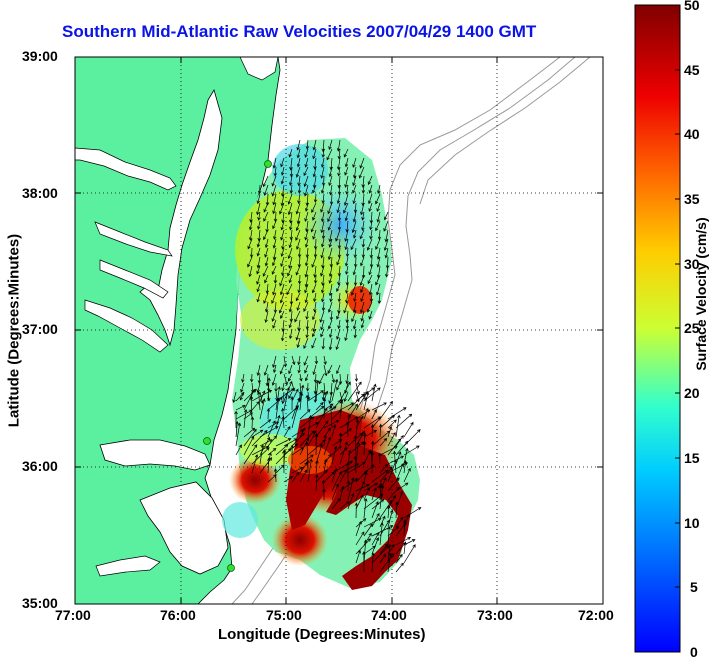  I want to click on colorbar-tick-label: 50, so click(692, 6).